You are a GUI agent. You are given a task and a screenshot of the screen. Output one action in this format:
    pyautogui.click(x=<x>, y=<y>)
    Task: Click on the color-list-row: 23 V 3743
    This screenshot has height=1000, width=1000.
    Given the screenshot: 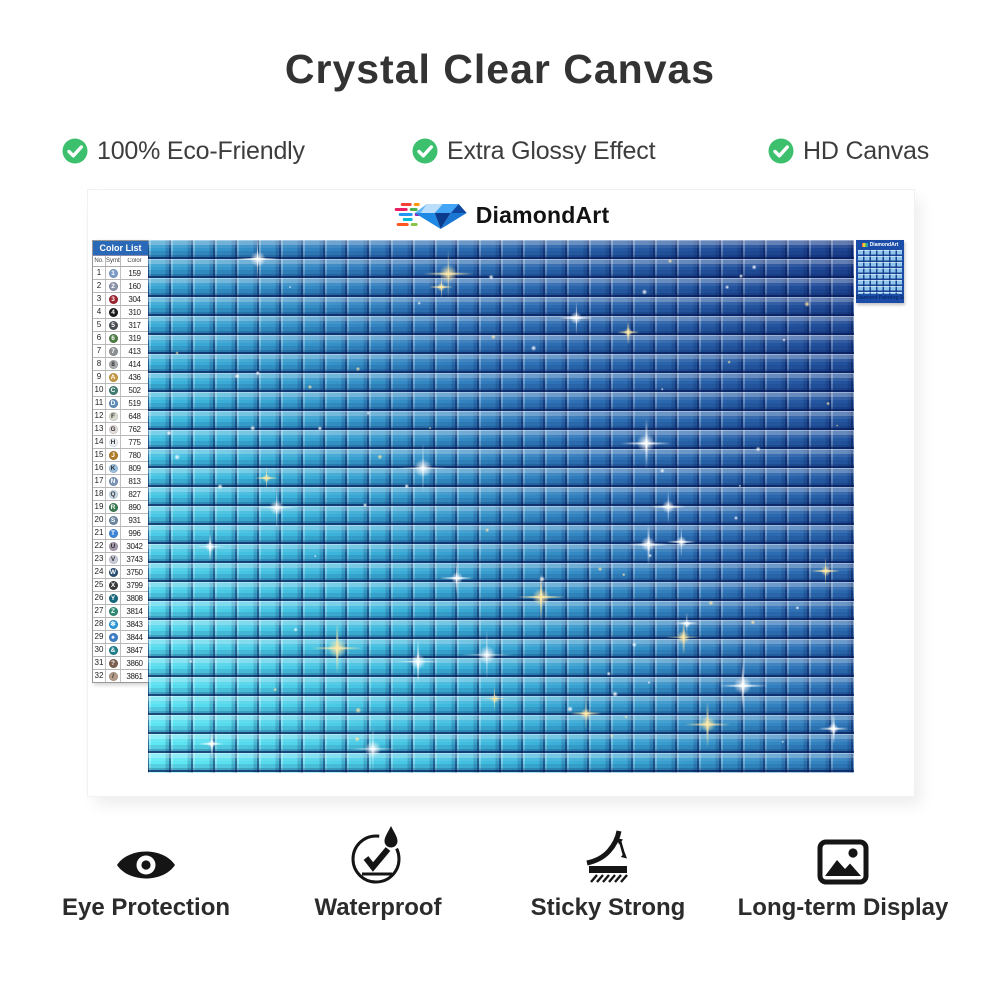 What is the action you would take?
    pyautogui.click(x=120, y=559)
    